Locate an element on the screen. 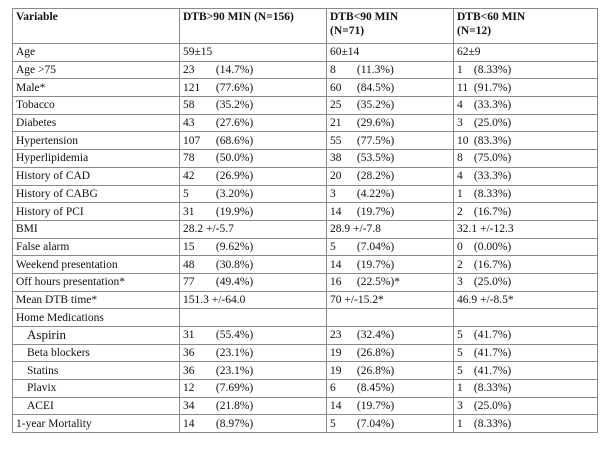  count-value: 62±9 is located at coordinates (469, 52).